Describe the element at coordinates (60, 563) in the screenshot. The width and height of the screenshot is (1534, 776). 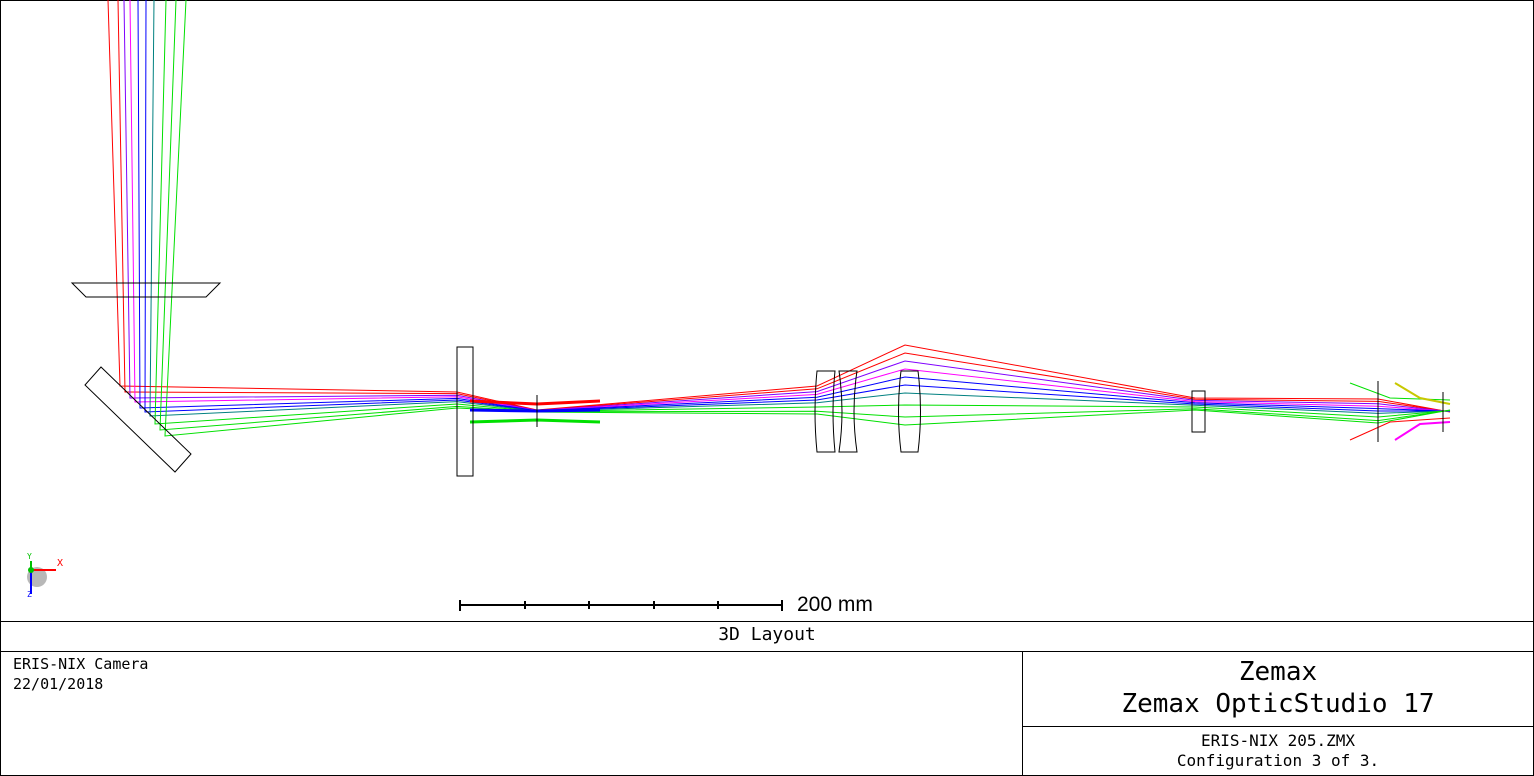
I see `x-axis-label: X` at that location.